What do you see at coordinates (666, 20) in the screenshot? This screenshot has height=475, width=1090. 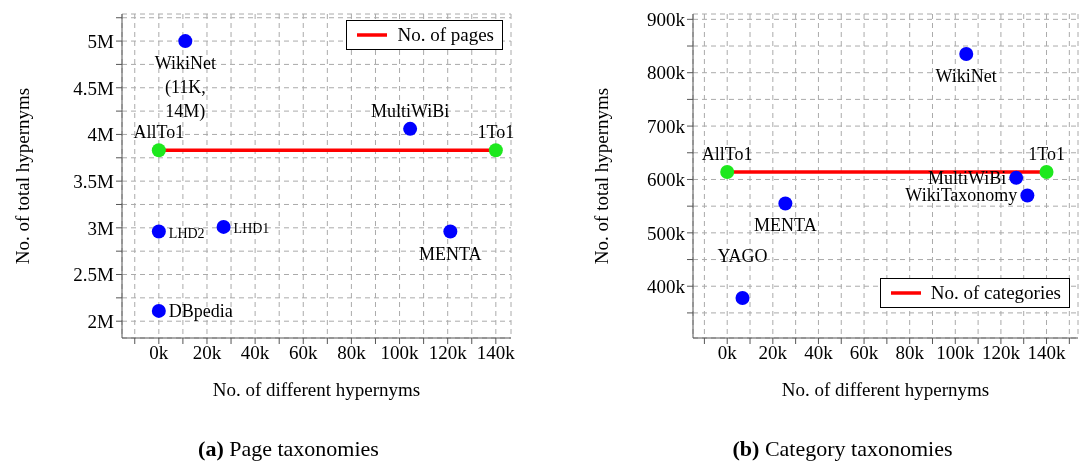 I see `y-tick-label: 900k` at bounding box center [666, 20].